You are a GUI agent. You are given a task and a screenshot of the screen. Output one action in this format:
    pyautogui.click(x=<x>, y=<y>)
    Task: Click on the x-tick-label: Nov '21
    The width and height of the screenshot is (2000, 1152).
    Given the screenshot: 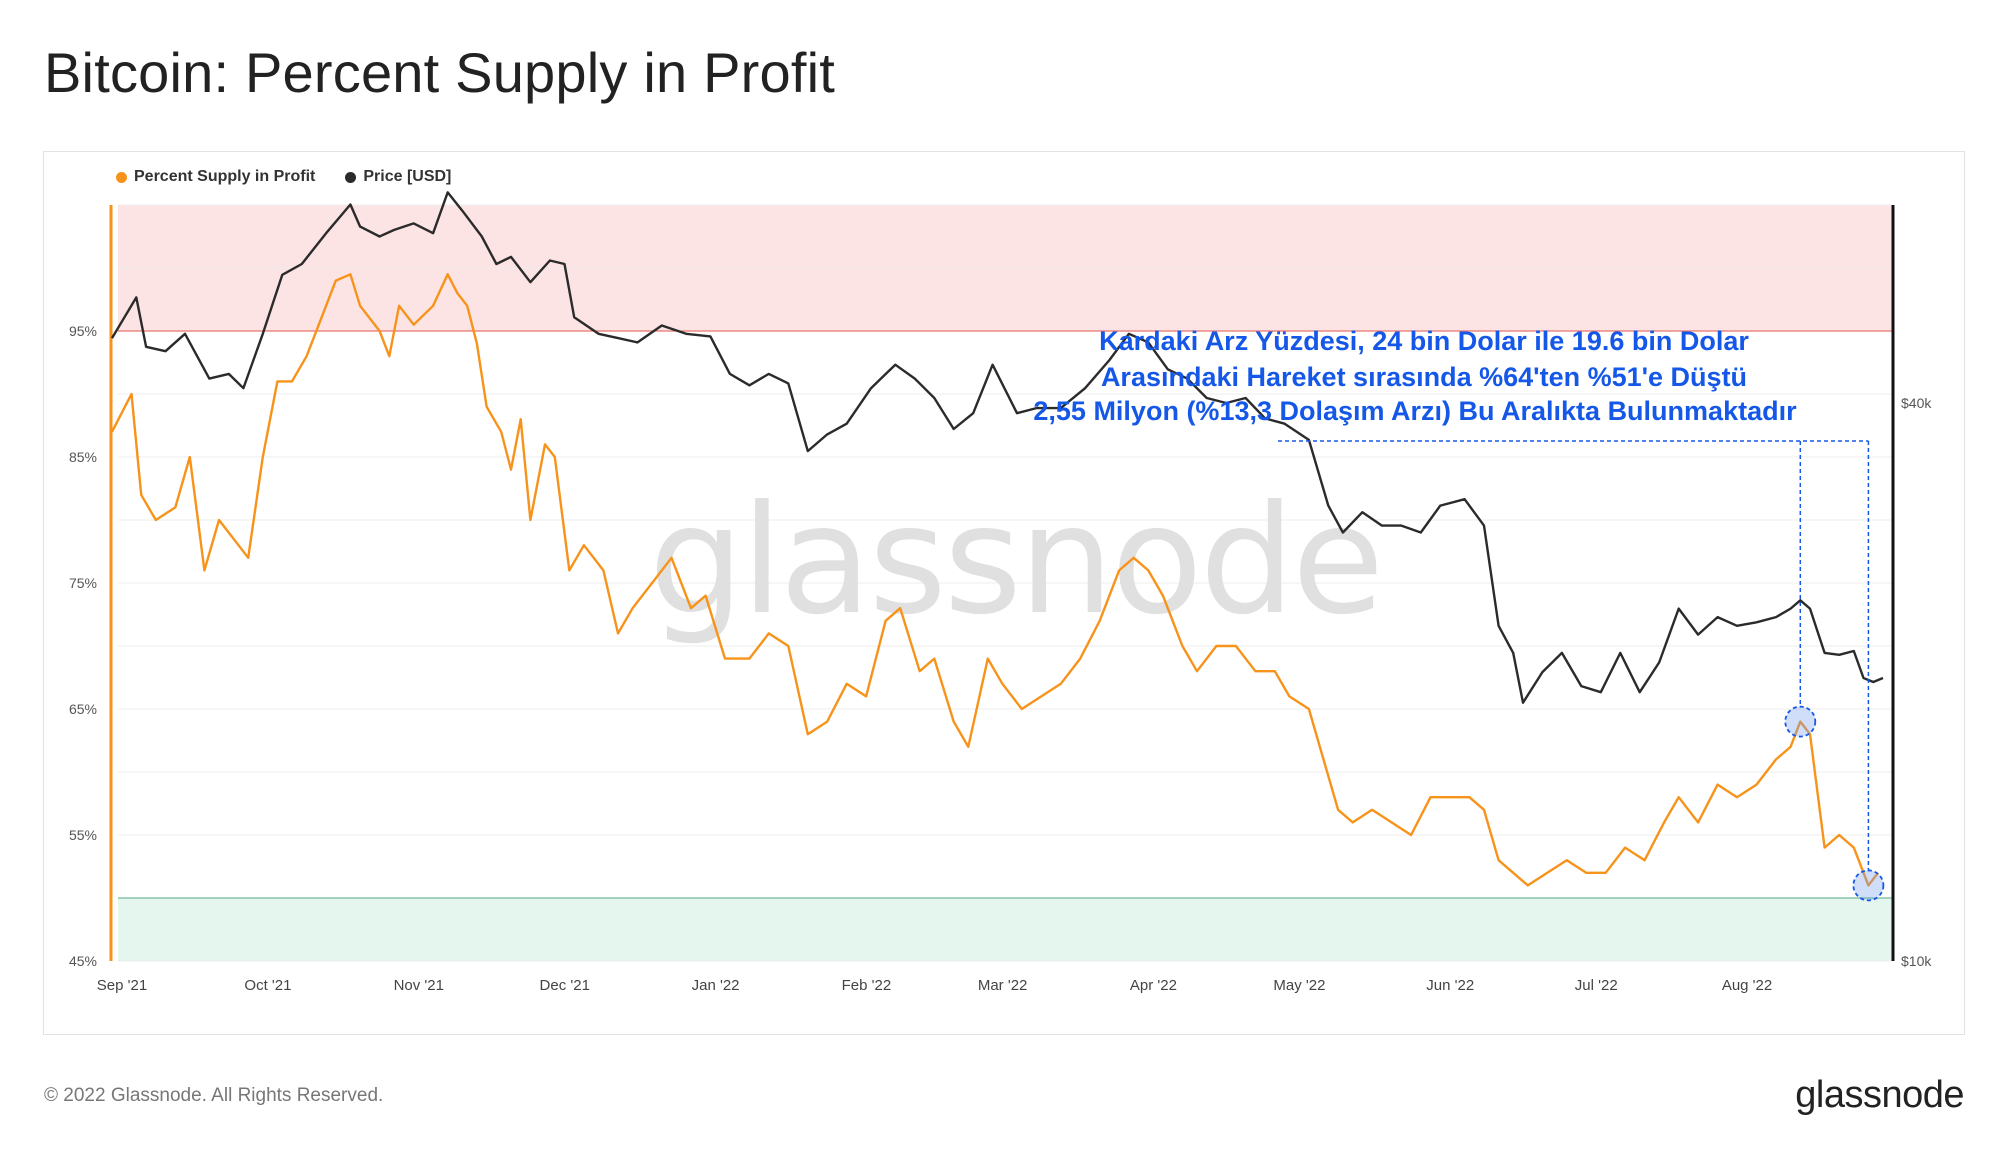 What is the action you would take?
    pyautogui.click(x=419, y=985)
    